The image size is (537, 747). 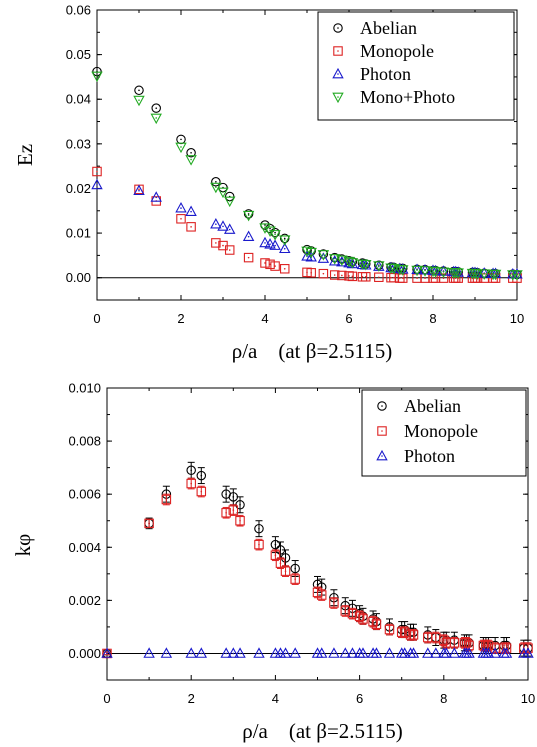 What do you see at coordinates (180, 318) in the screenshot?
I see `x-tick-label: 2` at bounding box center [180, 318].